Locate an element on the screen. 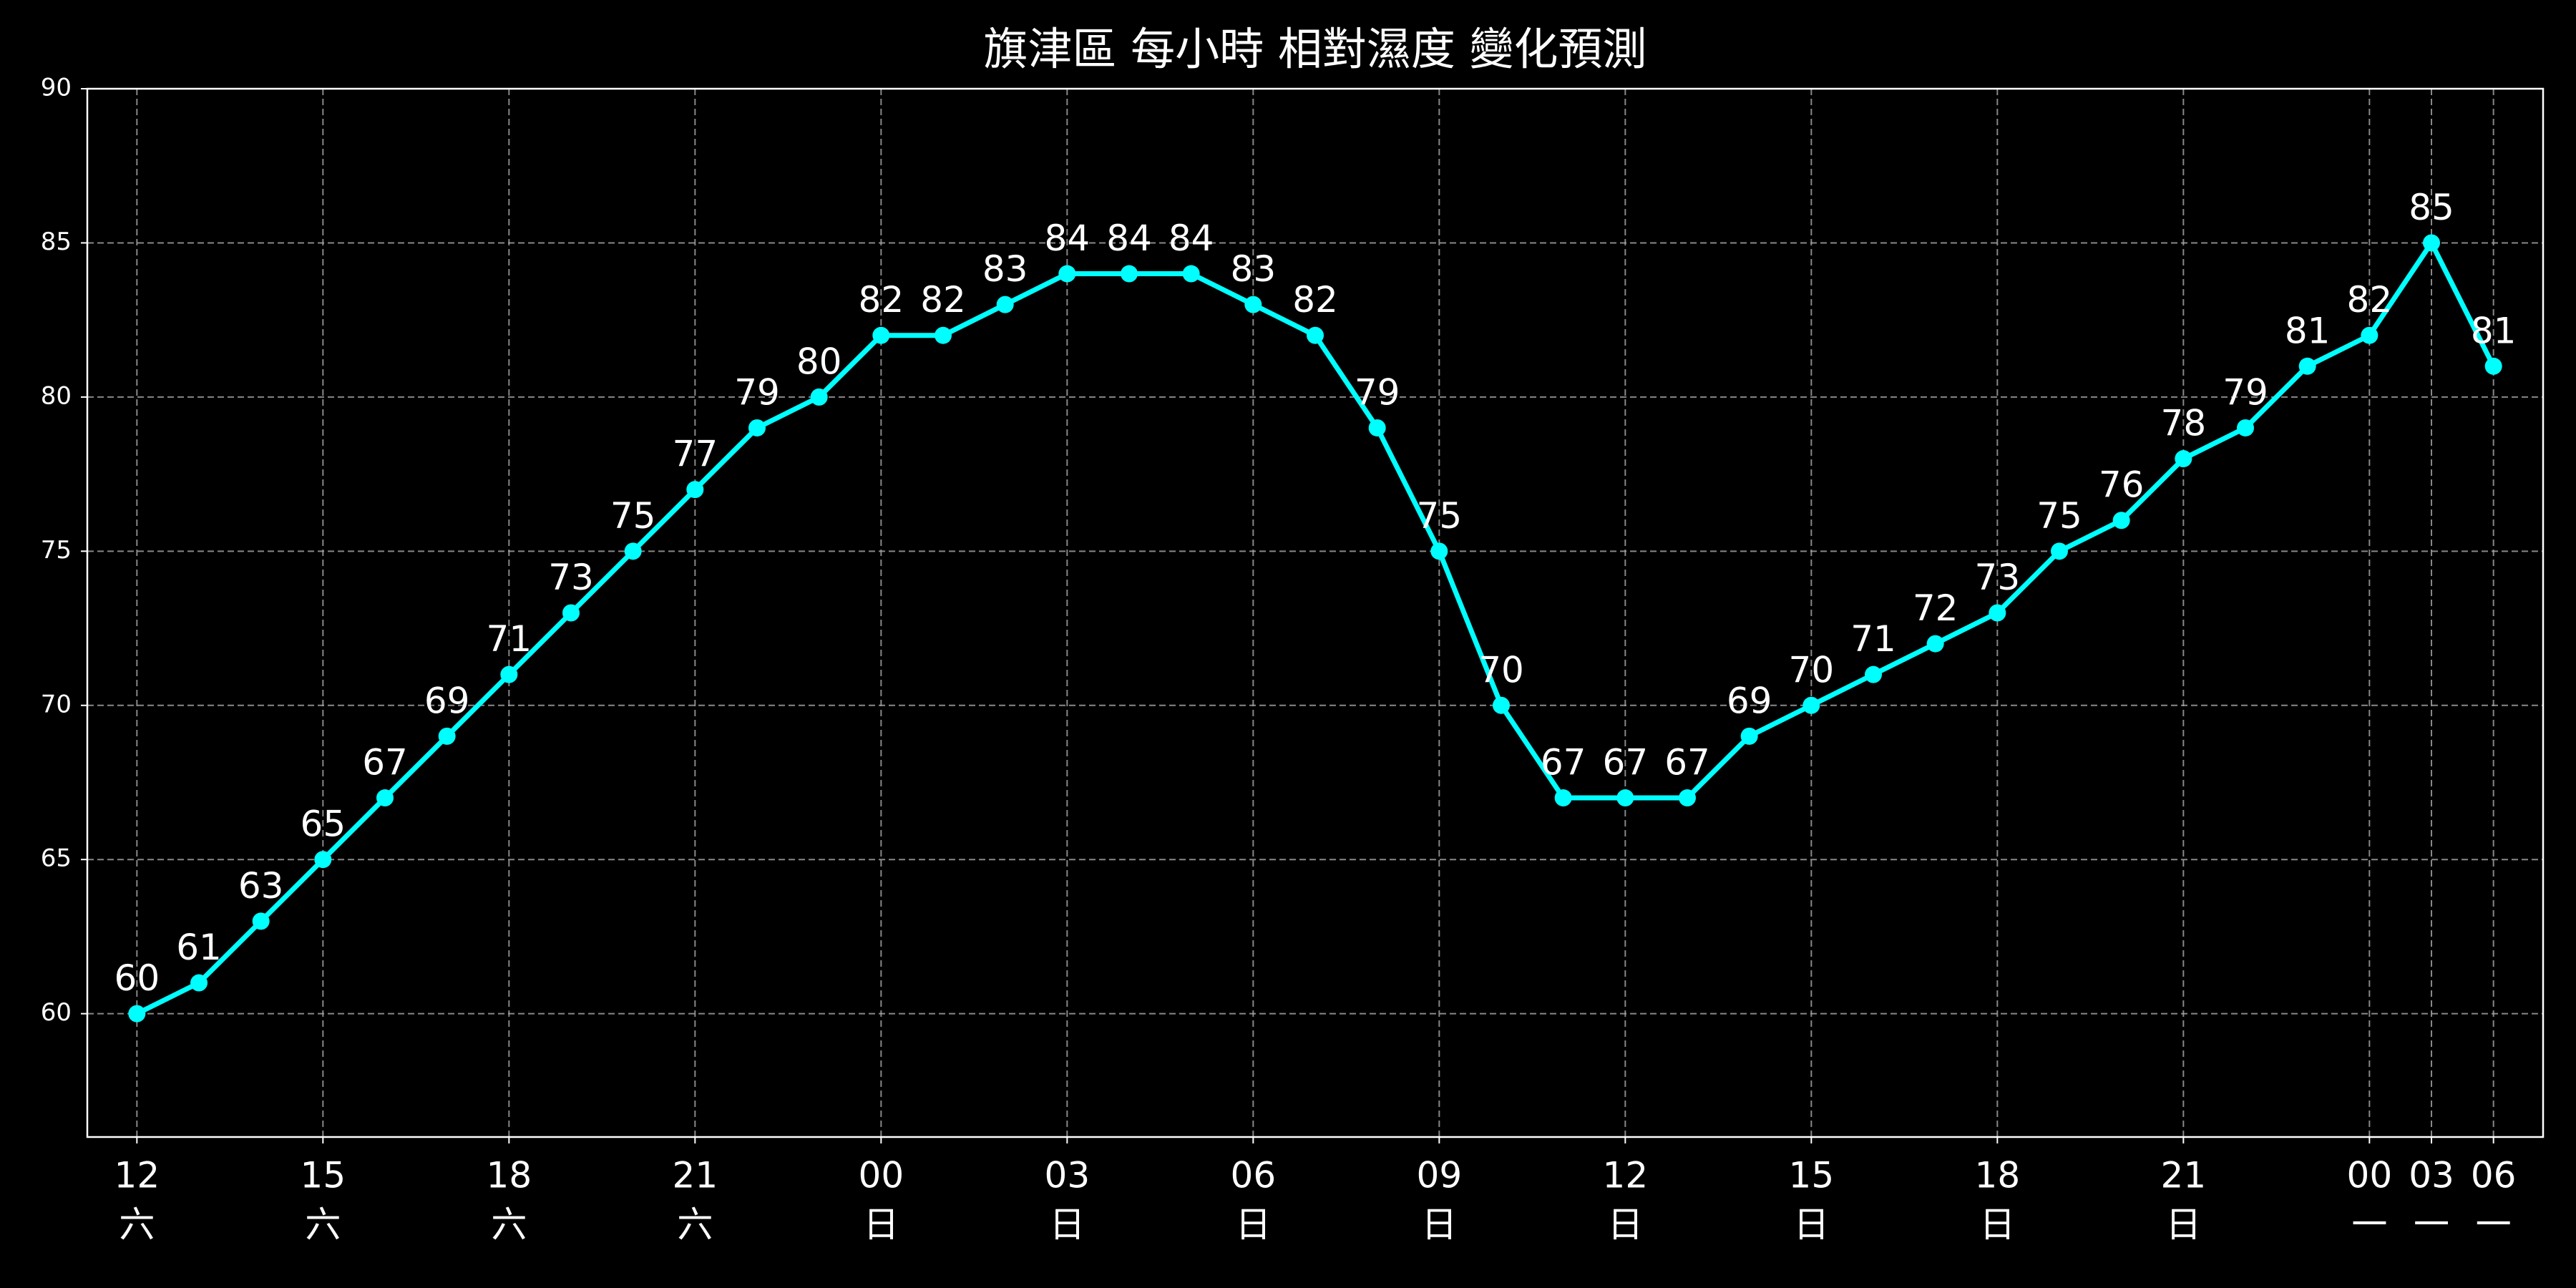 The image size is (2576, 1288). value-label: 75 is located at coordinates (1440, 516).